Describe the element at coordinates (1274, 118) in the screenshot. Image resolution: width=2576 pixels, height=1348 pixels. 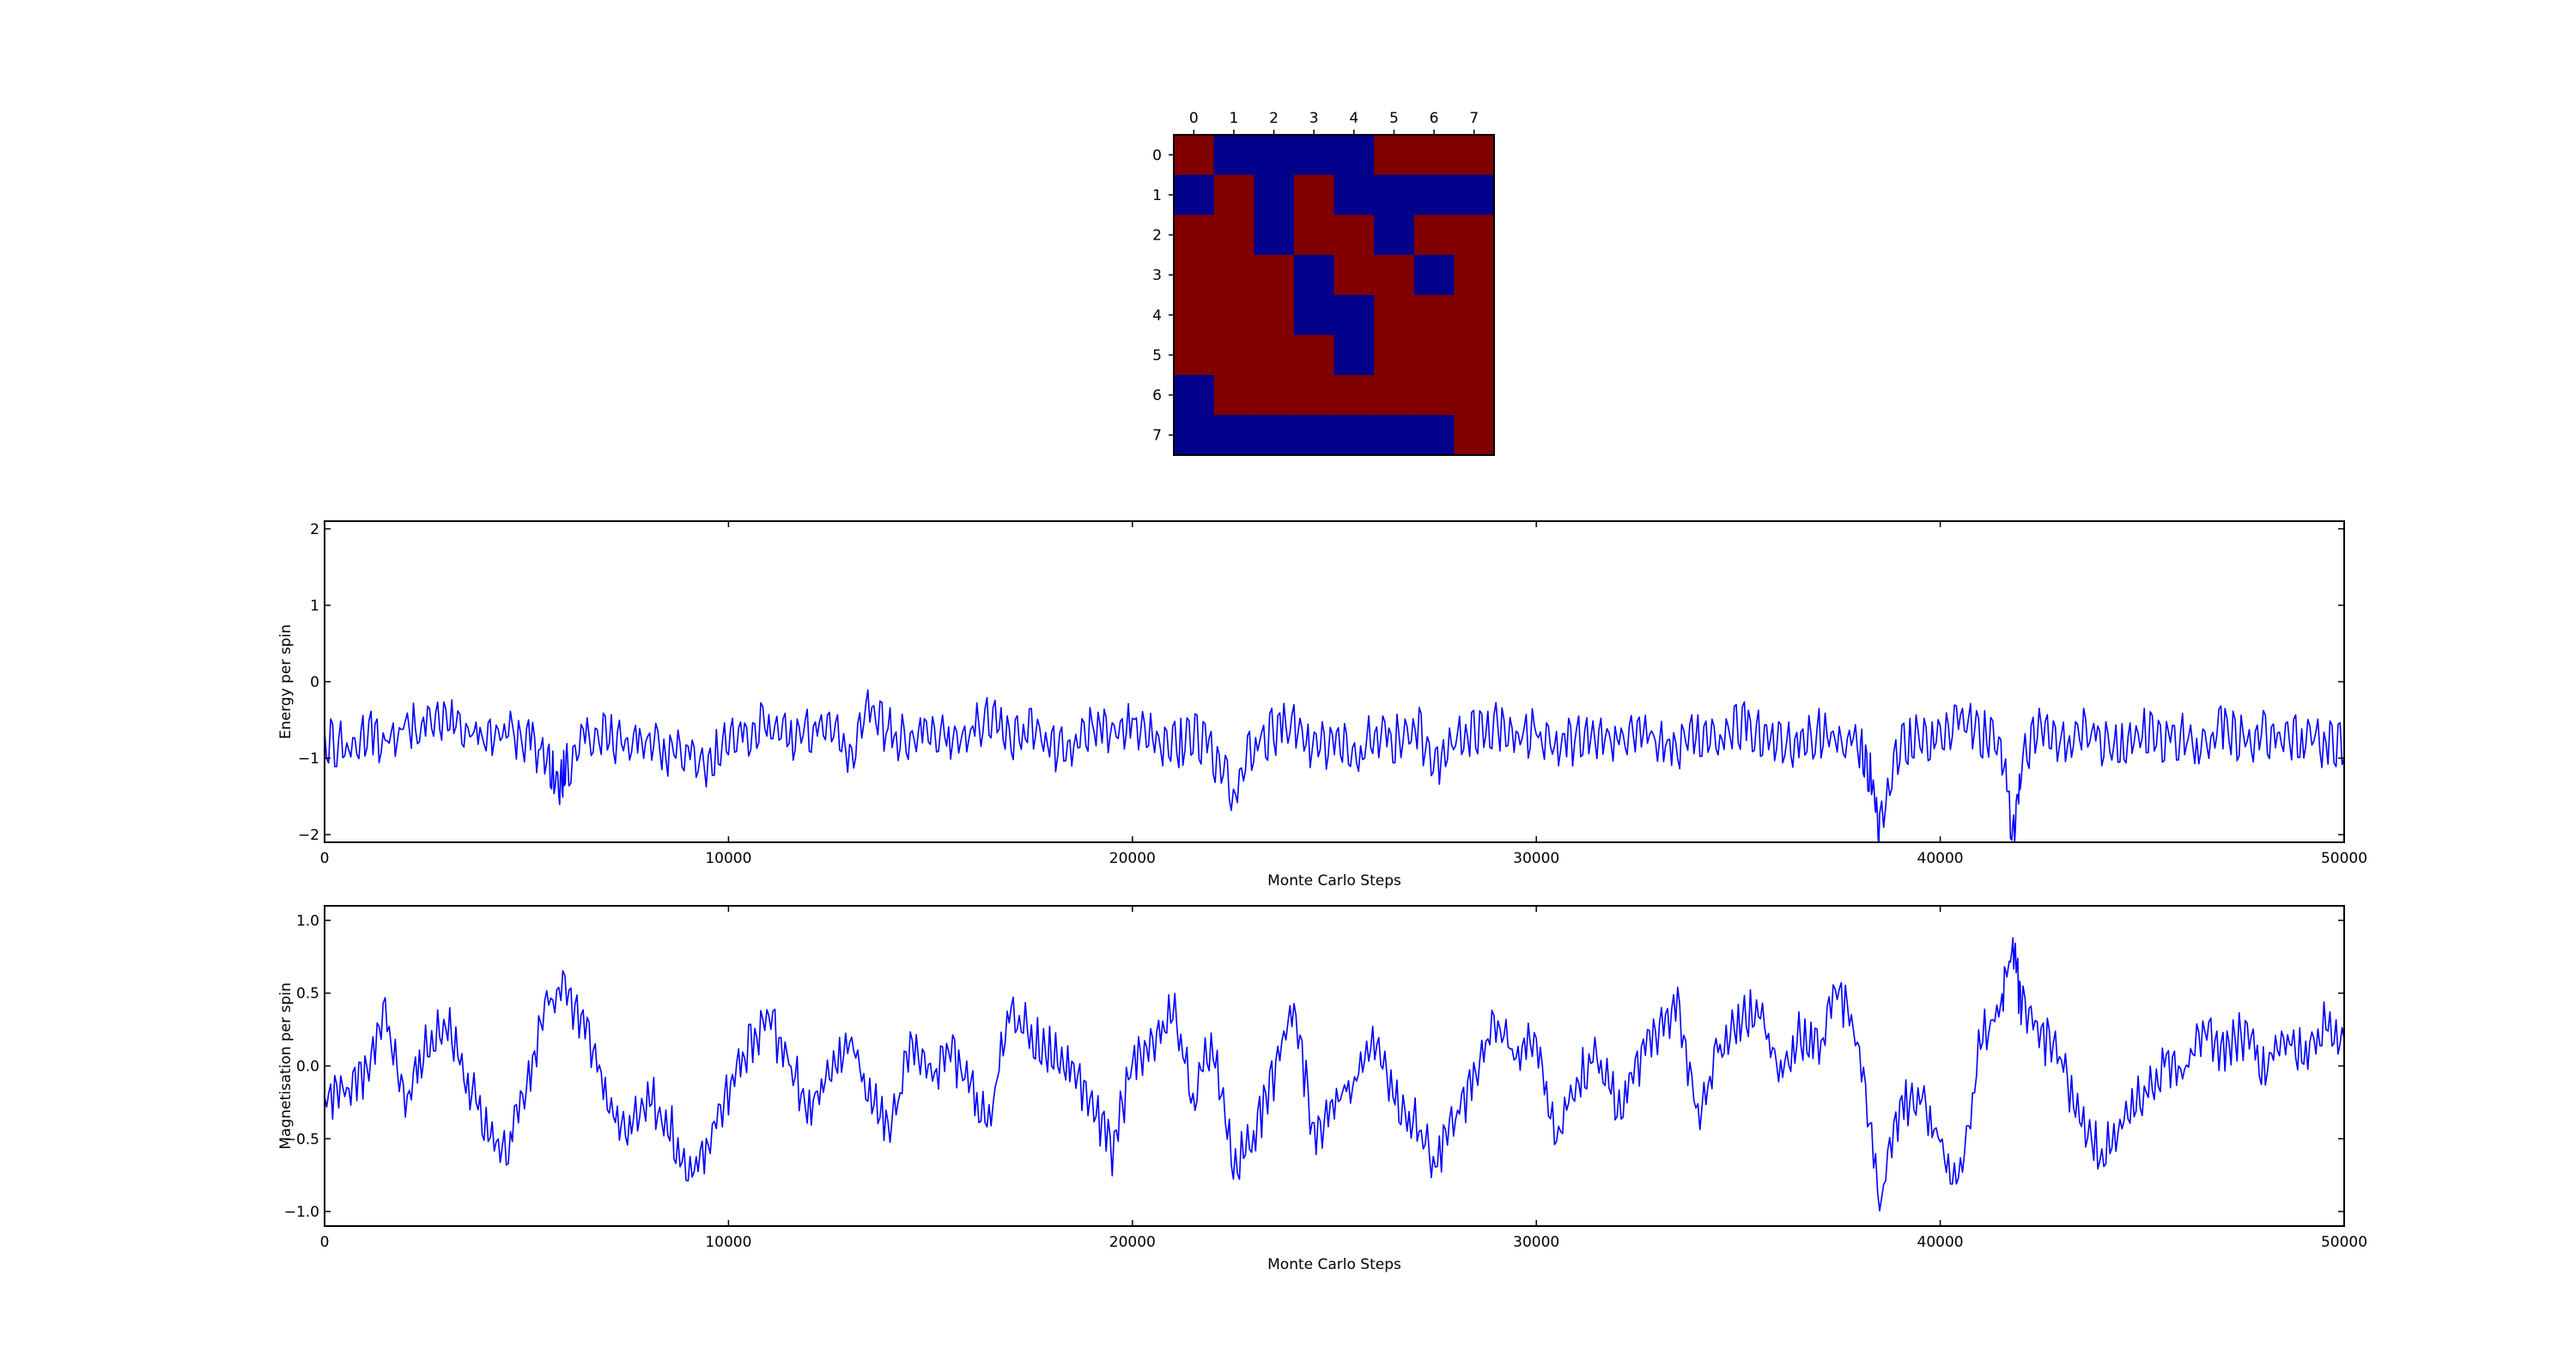
I see `heatmap-x-tick-label: 2` at that location.